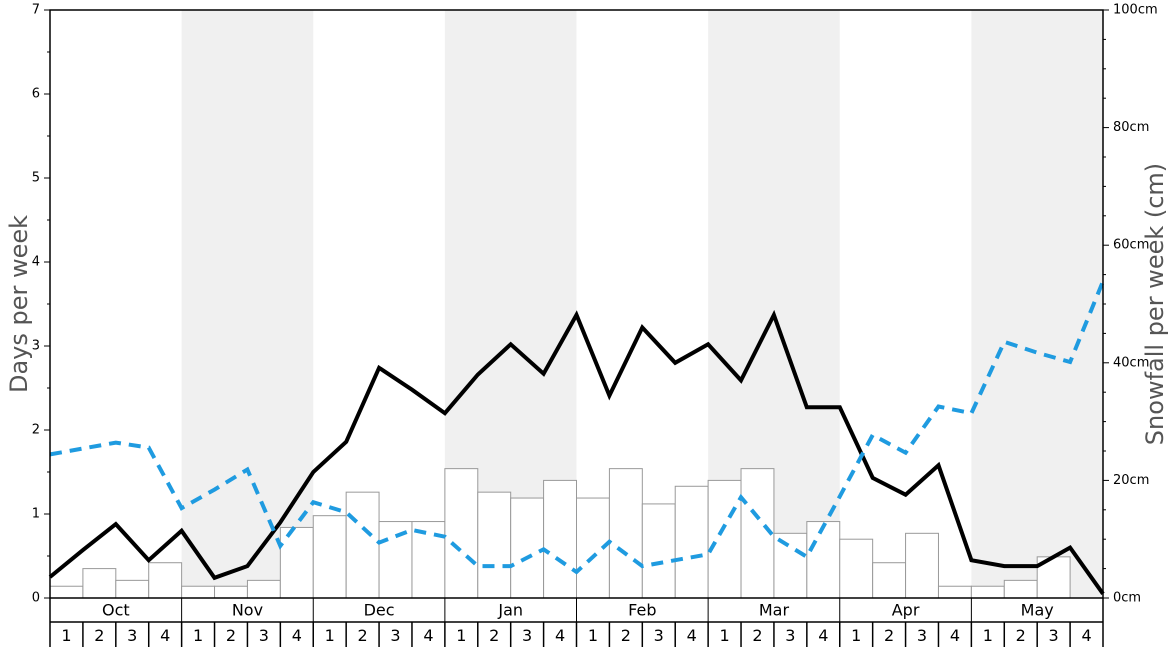  I want to click on left-axis-title: Days per week, so click(19, 304).